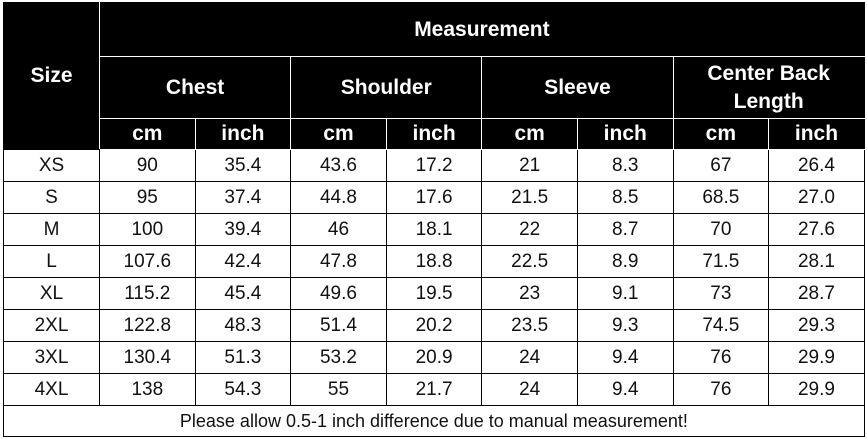 The width and height of the screenshot is (867, 439). I want to click on shoulder-cm-cell: 43.6, so click(338, 165).